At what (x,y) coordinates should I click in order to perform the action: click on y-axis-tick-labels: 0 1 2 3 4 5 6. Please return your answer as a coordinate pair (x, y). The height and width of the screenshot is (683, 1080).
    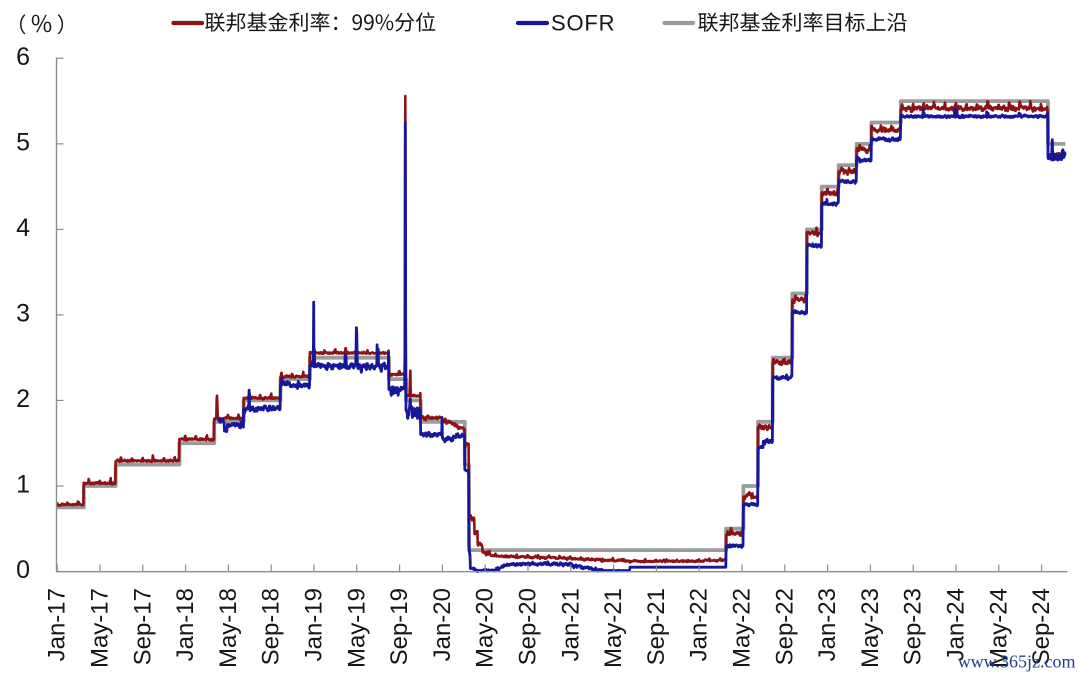
    Looking at the image, I should click on (23, 313).